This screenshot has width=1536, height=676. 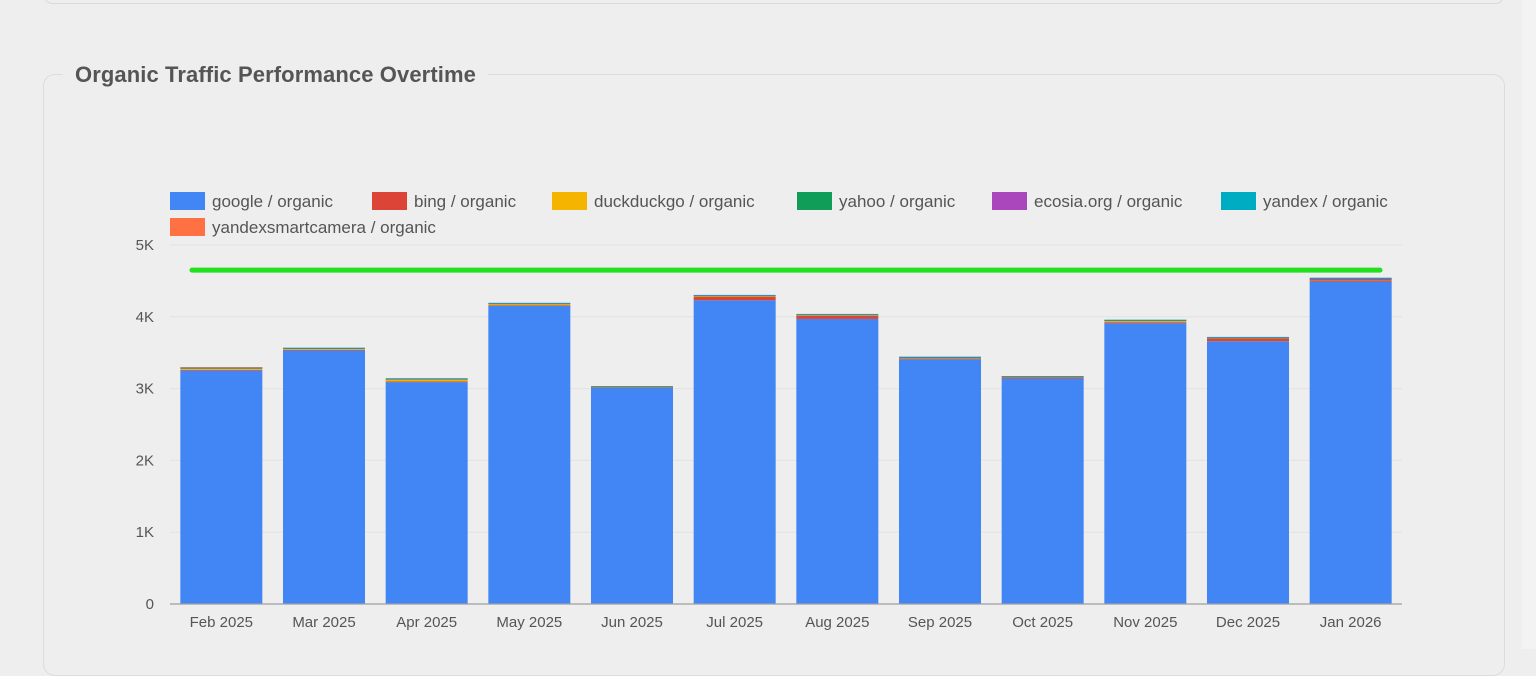 I want to click on bar-stack-jan-2026, so click(x=1350, y=440).